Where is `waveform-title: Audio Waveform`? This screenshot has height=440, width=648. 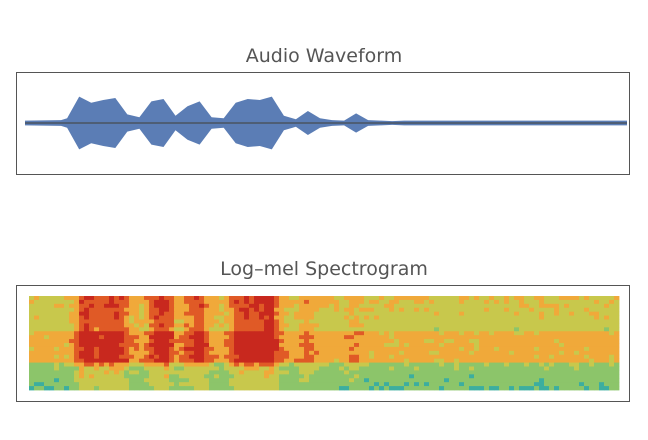
waveform-title: Audio Waveform is located at coordinates (324, 56).